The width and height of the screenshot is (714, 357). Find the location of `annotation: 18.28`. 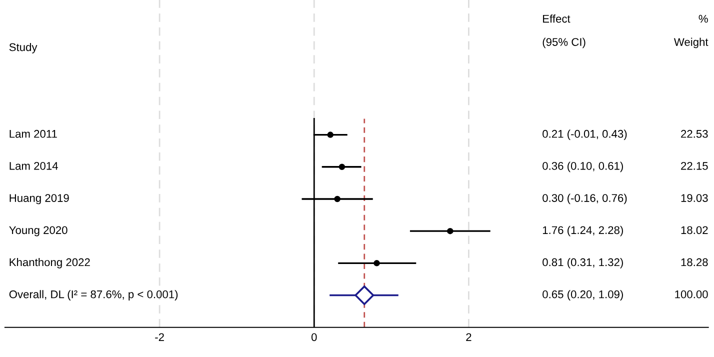

annotation: 18.28 is located at coordinates (694, 262).